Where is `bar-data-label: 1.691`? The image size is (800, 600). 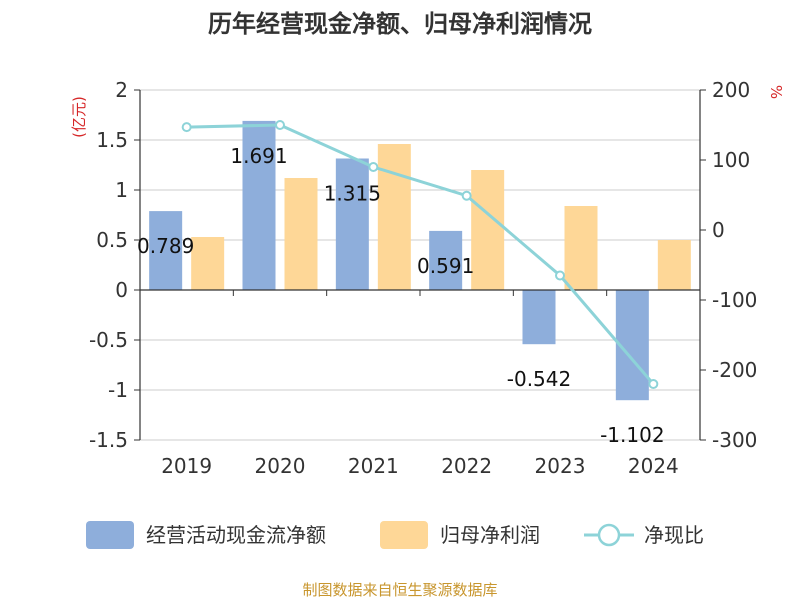 bar-data-label: 1.691 is located at coordinates (258, 156).